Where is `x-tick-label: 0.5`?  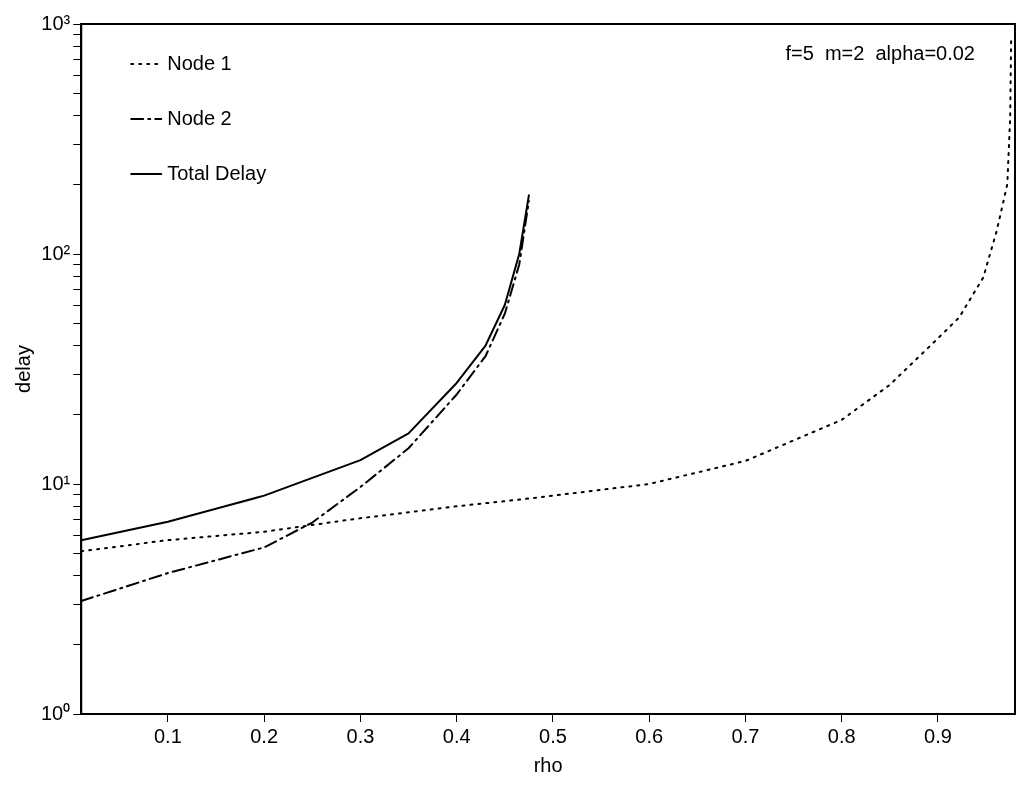 x-tick-label: 0.5 is located at coordinates (553, 735).